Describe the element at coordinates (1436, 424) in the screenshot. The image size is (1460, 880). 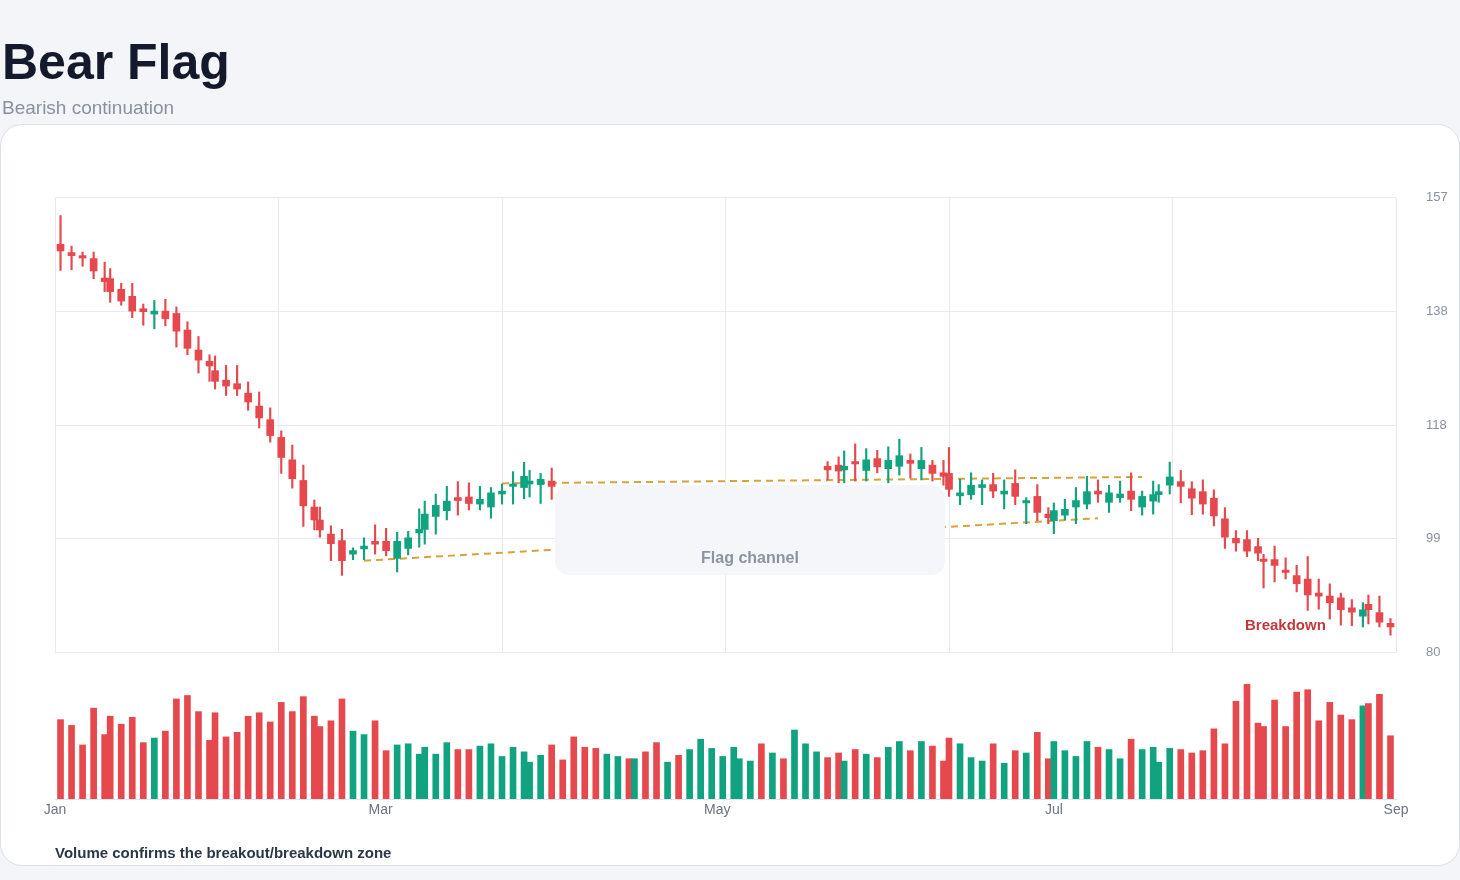
I see `y-tick-label: 118` at that location.